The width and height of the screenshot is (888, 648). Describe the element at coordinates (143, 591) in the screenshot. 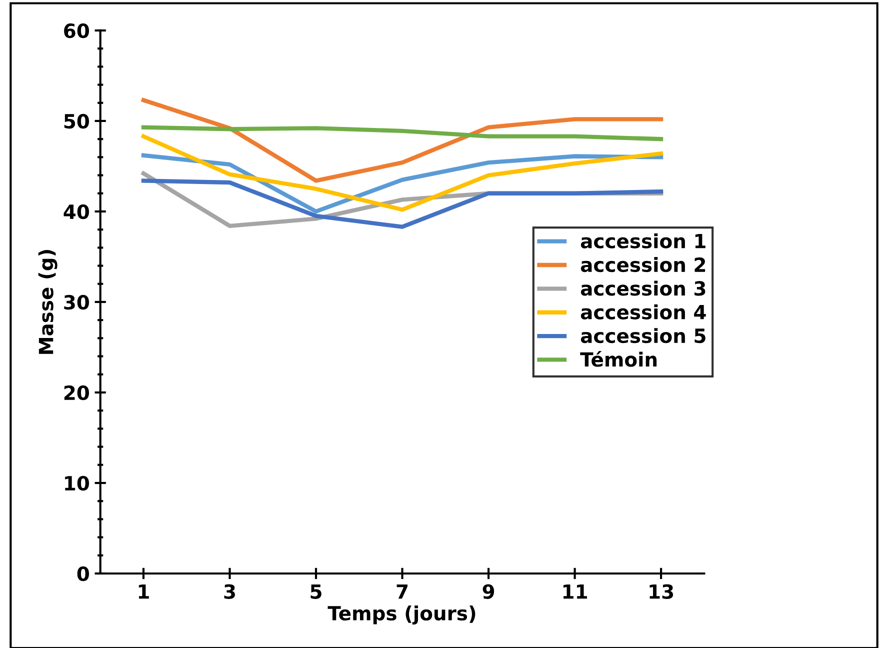

I see `x-tick-label: 1` at that location.